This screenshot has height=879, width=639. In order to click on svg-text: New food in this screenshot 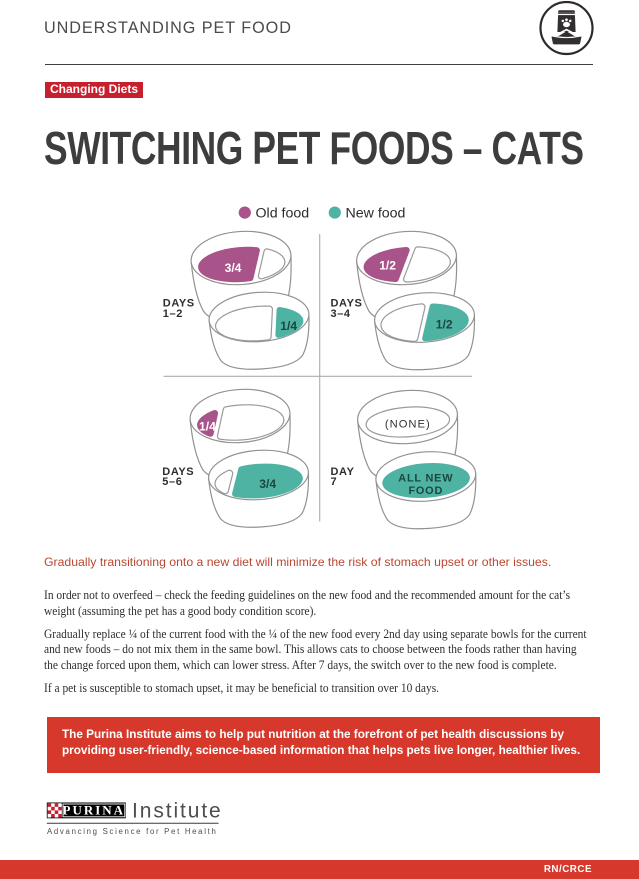, I will do `click(376, 214)`.